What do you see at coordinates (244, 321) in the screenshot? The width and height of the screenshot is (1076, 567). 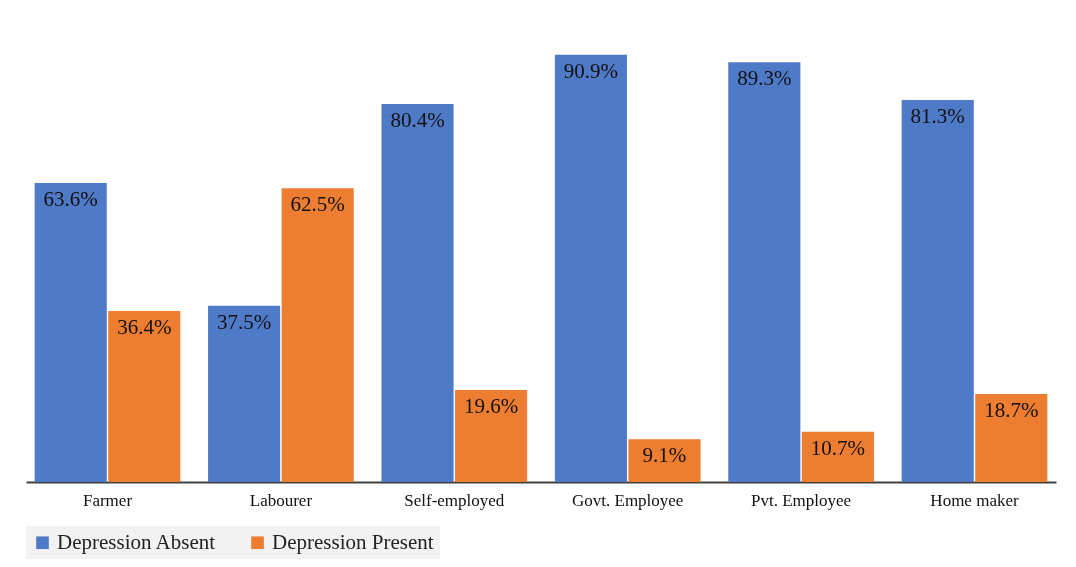 I see `data-label: 37.5%` at bounding box center [244, 321].